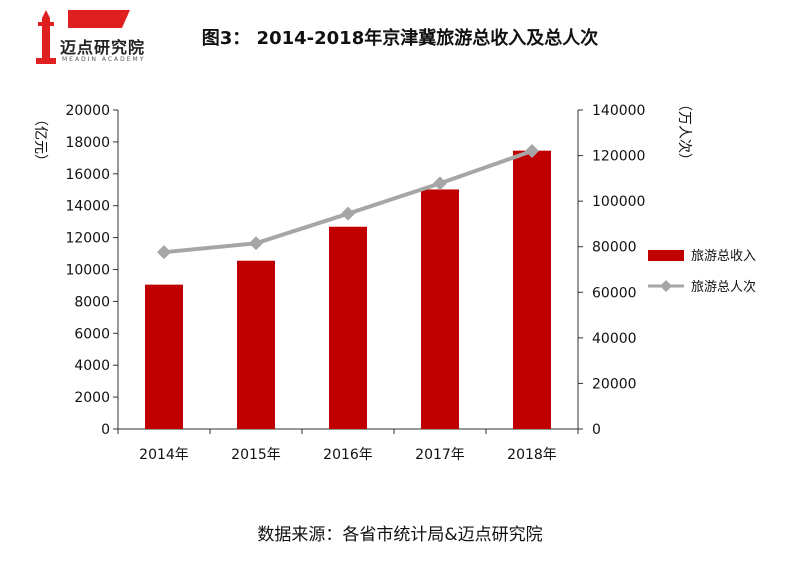 The height and width of the screenshot is (566, 800). Describe the element at coordinates (618, 111) in the screenshot. I see `y-tick-label-right: 140000` at that location.